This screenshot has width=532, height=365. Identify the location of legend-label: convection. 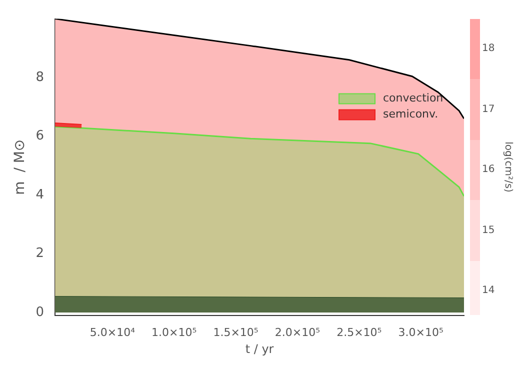
(413, 98).